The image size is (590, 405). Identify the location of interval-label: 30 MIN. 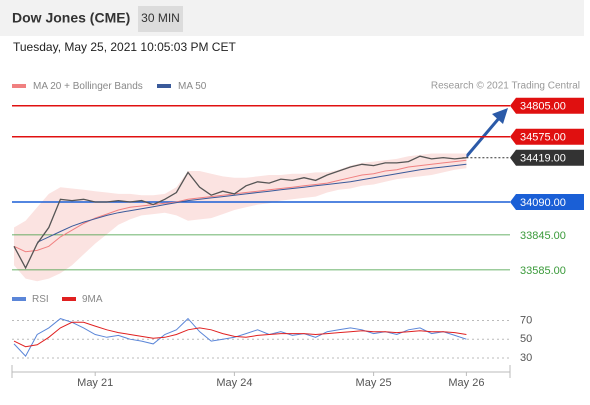
(160, 18).